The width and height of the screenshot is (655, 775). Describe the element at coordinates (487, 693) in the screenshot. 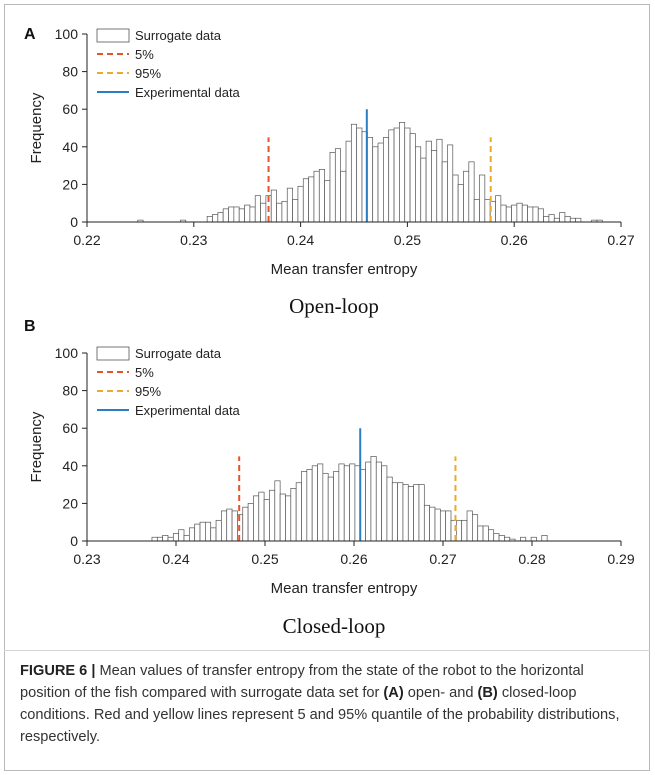

I see `caption-ref-b: (B)` at that location.